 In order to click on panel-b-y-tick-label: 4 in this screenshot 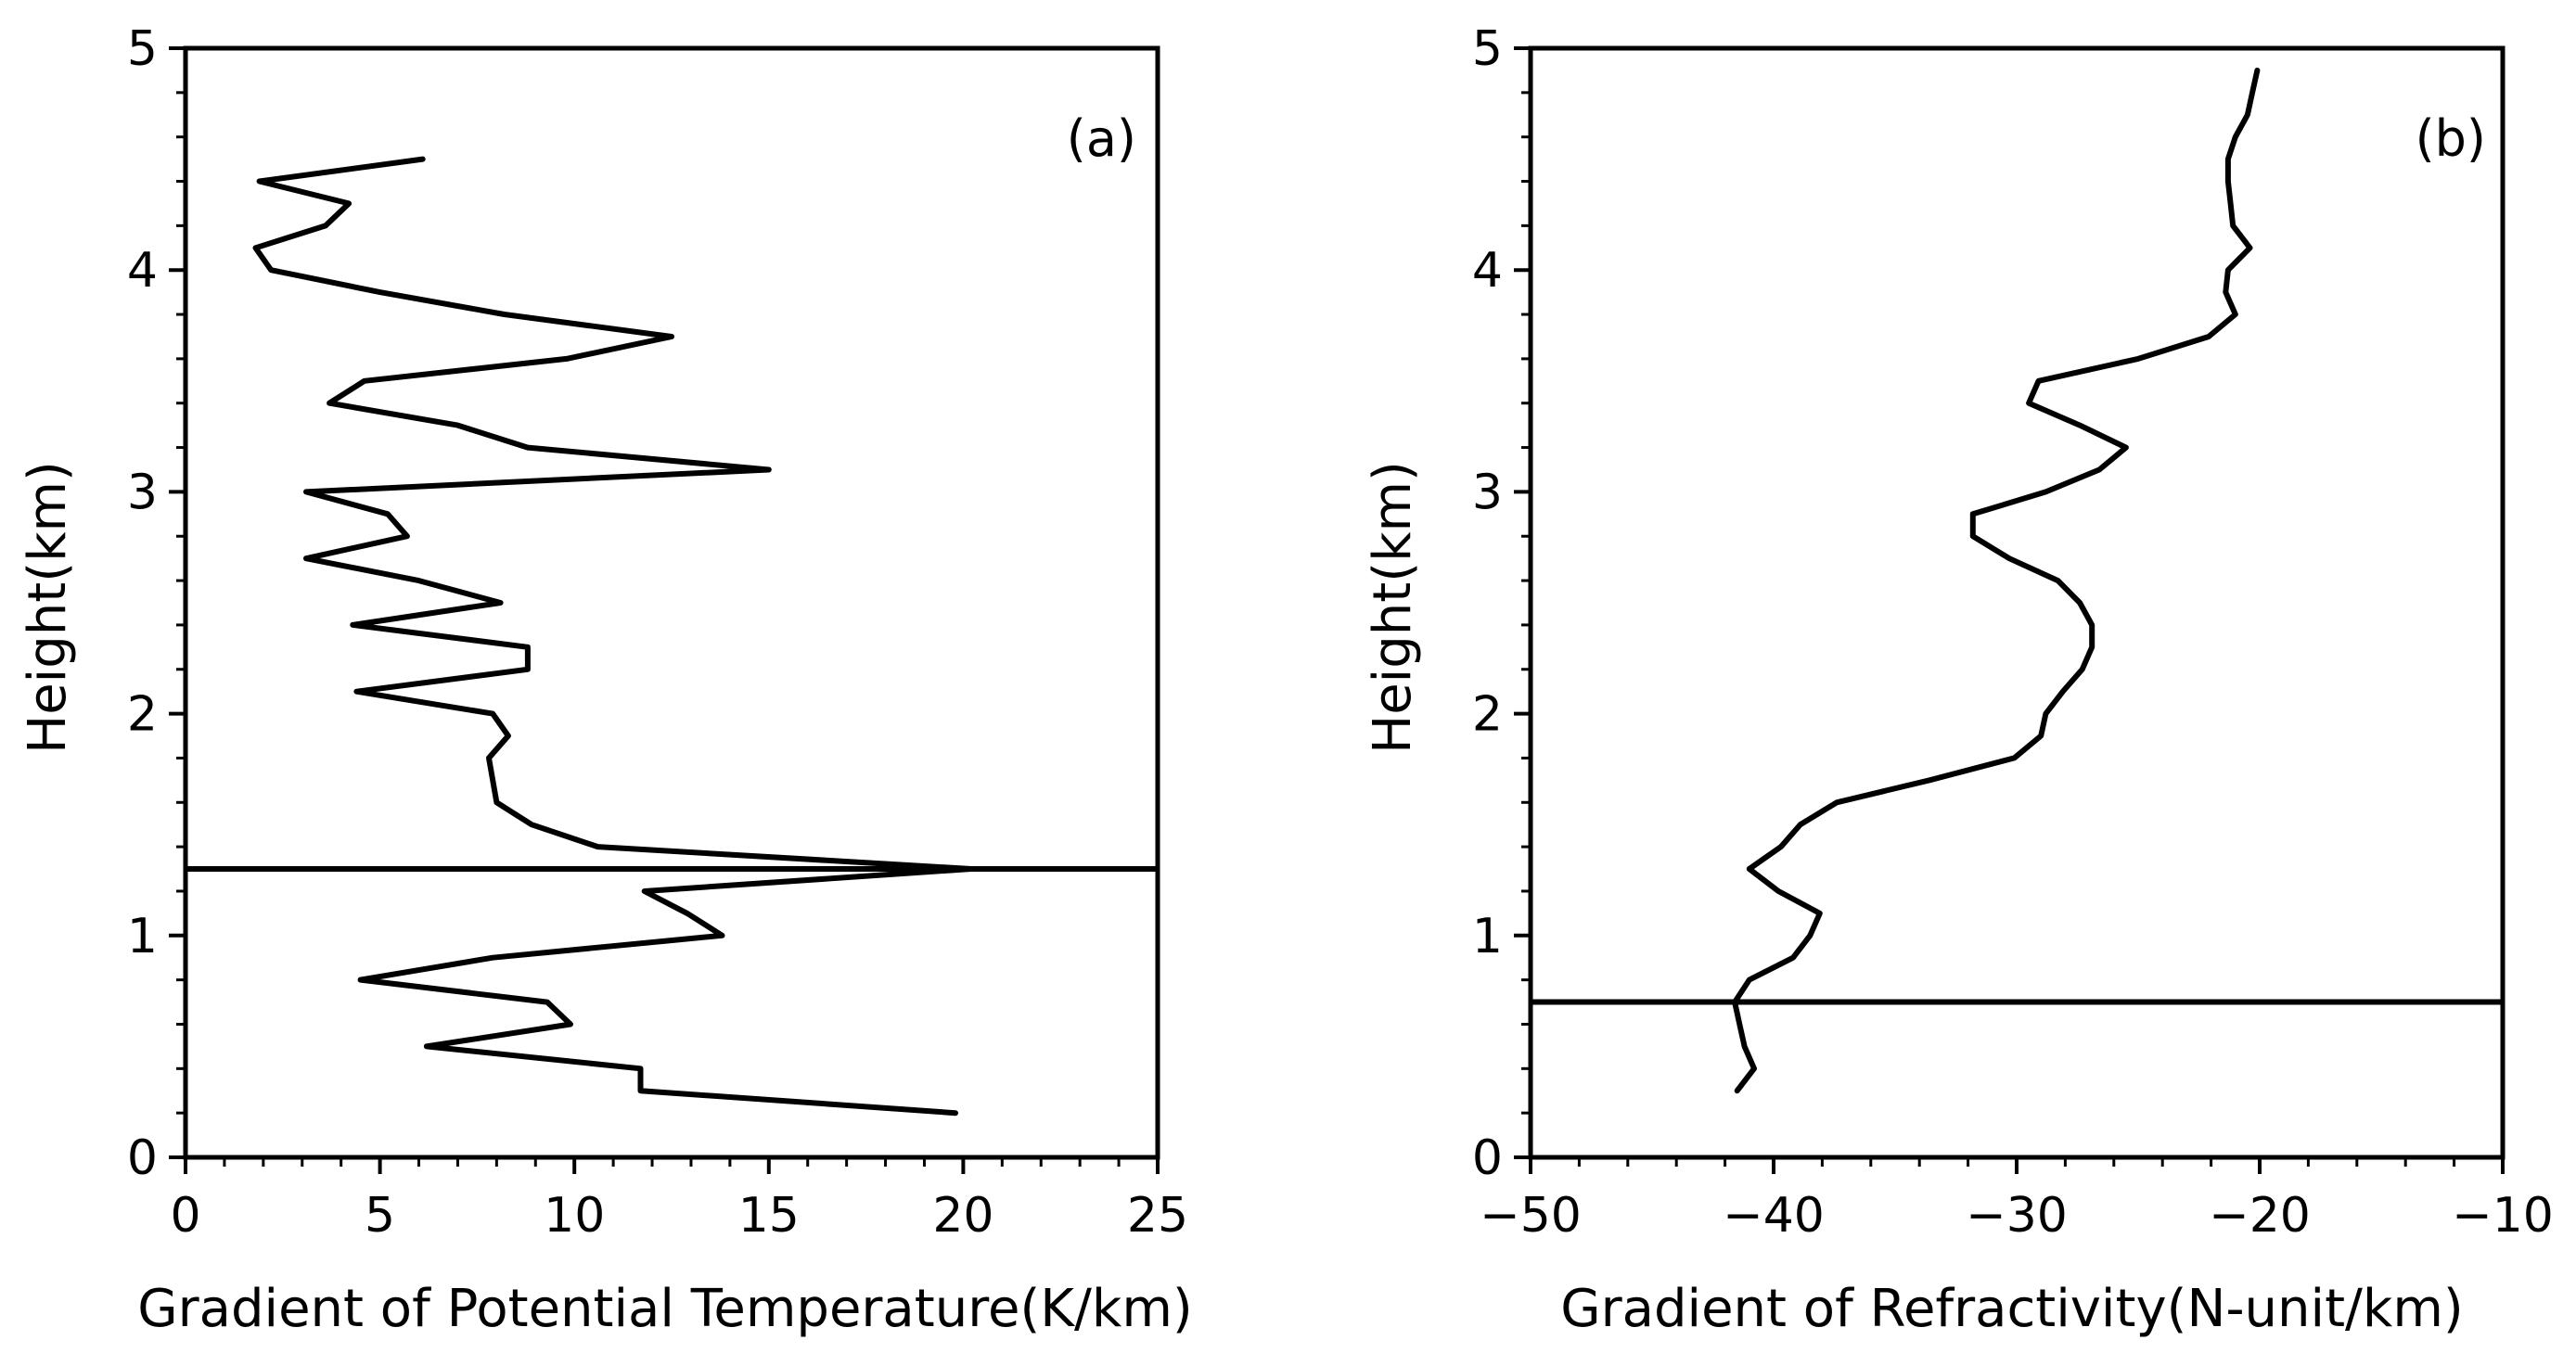, I will do `click(1487, 271)`.